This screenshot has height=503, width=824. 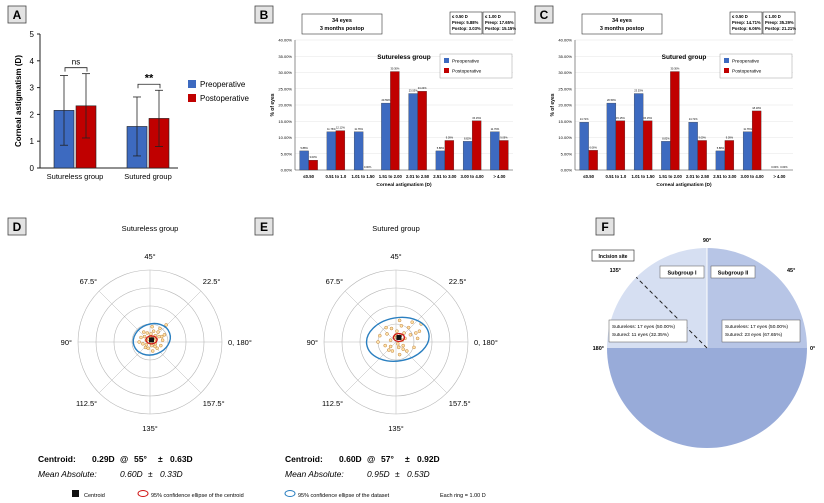 What do you see at coordinates (460, 16) in the screenshot?
I see `stat-text: ≤ 0.50 D` at bounding box center [460, 16].